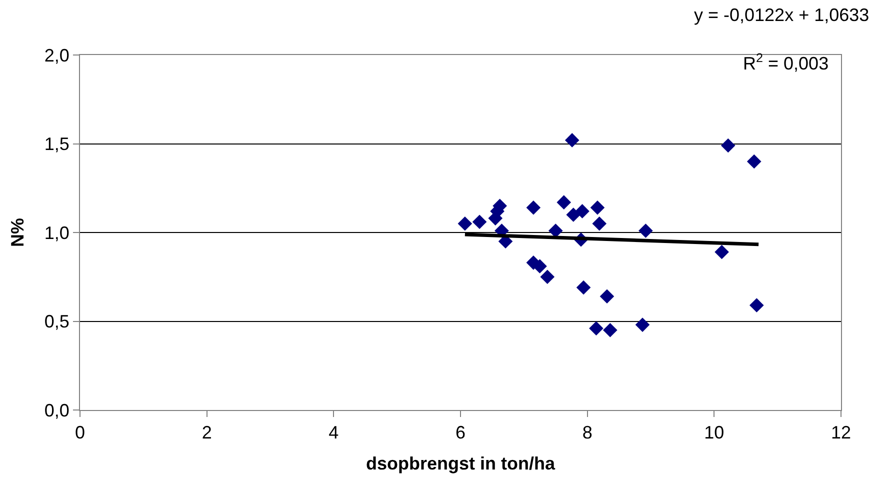 The image size is (881, 490). What do you see at coordinates (460, 432) in the screenshot?
I see `x-tick-label: 6` at bounding box center [460, 432].